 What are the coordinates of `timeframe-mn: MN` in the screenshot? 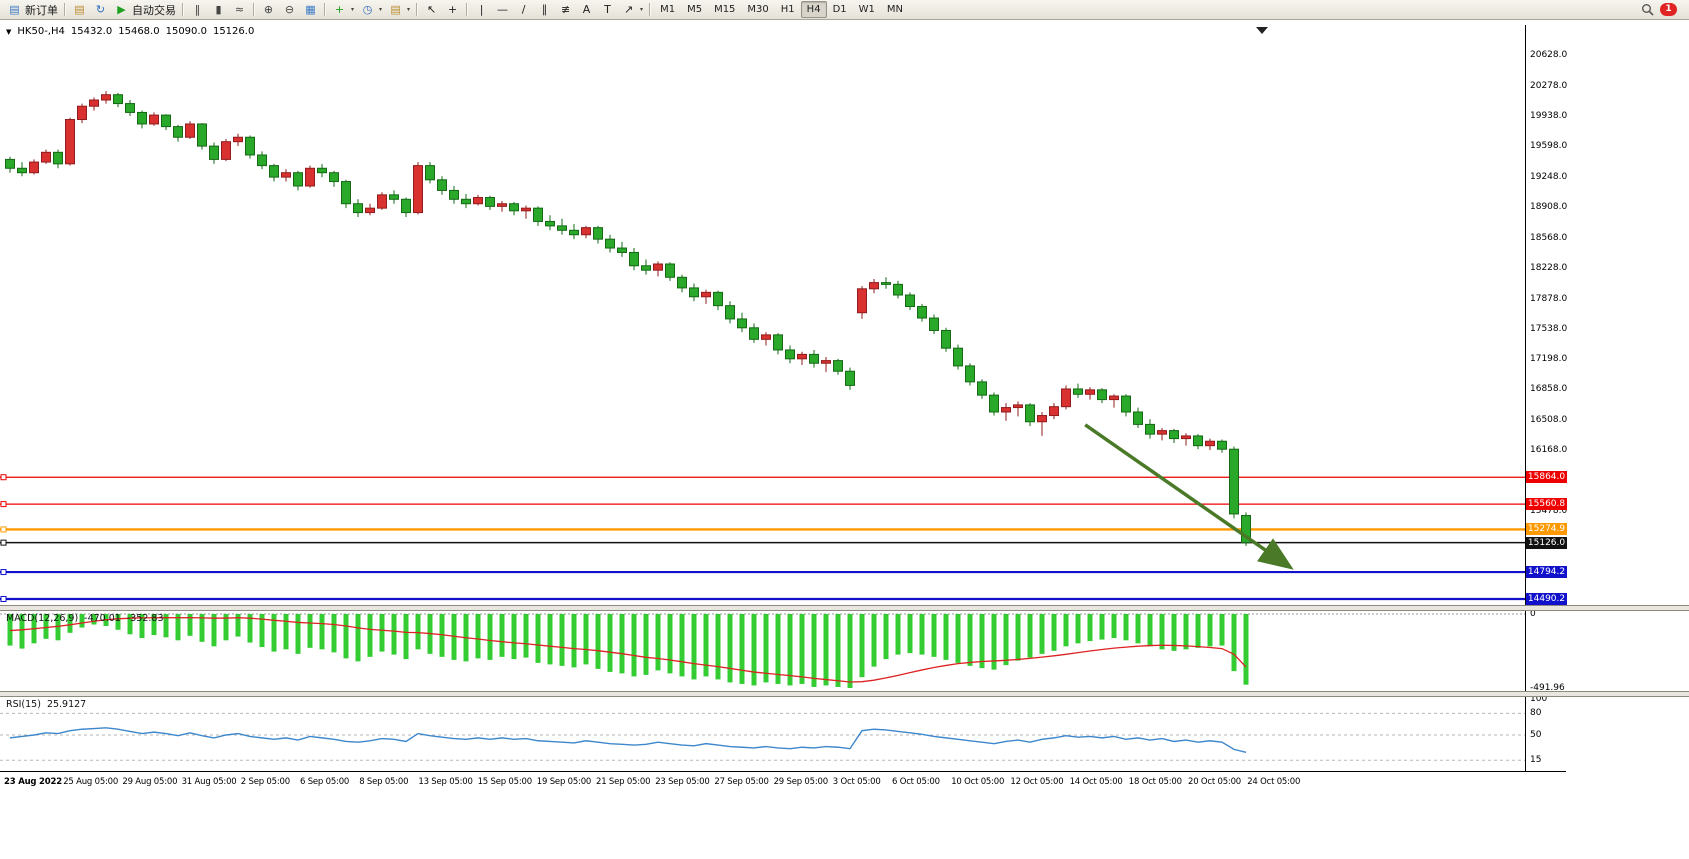 It's located at (894, 9).